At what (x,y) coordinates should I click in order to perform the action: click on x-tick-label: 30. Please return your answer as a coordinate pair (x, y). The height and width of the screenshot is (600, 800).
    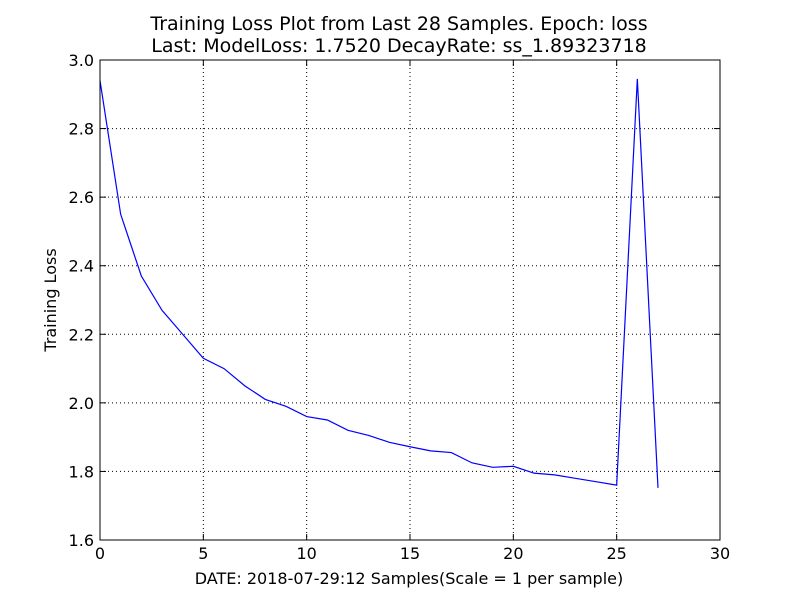
    Looking at the image, I should click on (720, 553).